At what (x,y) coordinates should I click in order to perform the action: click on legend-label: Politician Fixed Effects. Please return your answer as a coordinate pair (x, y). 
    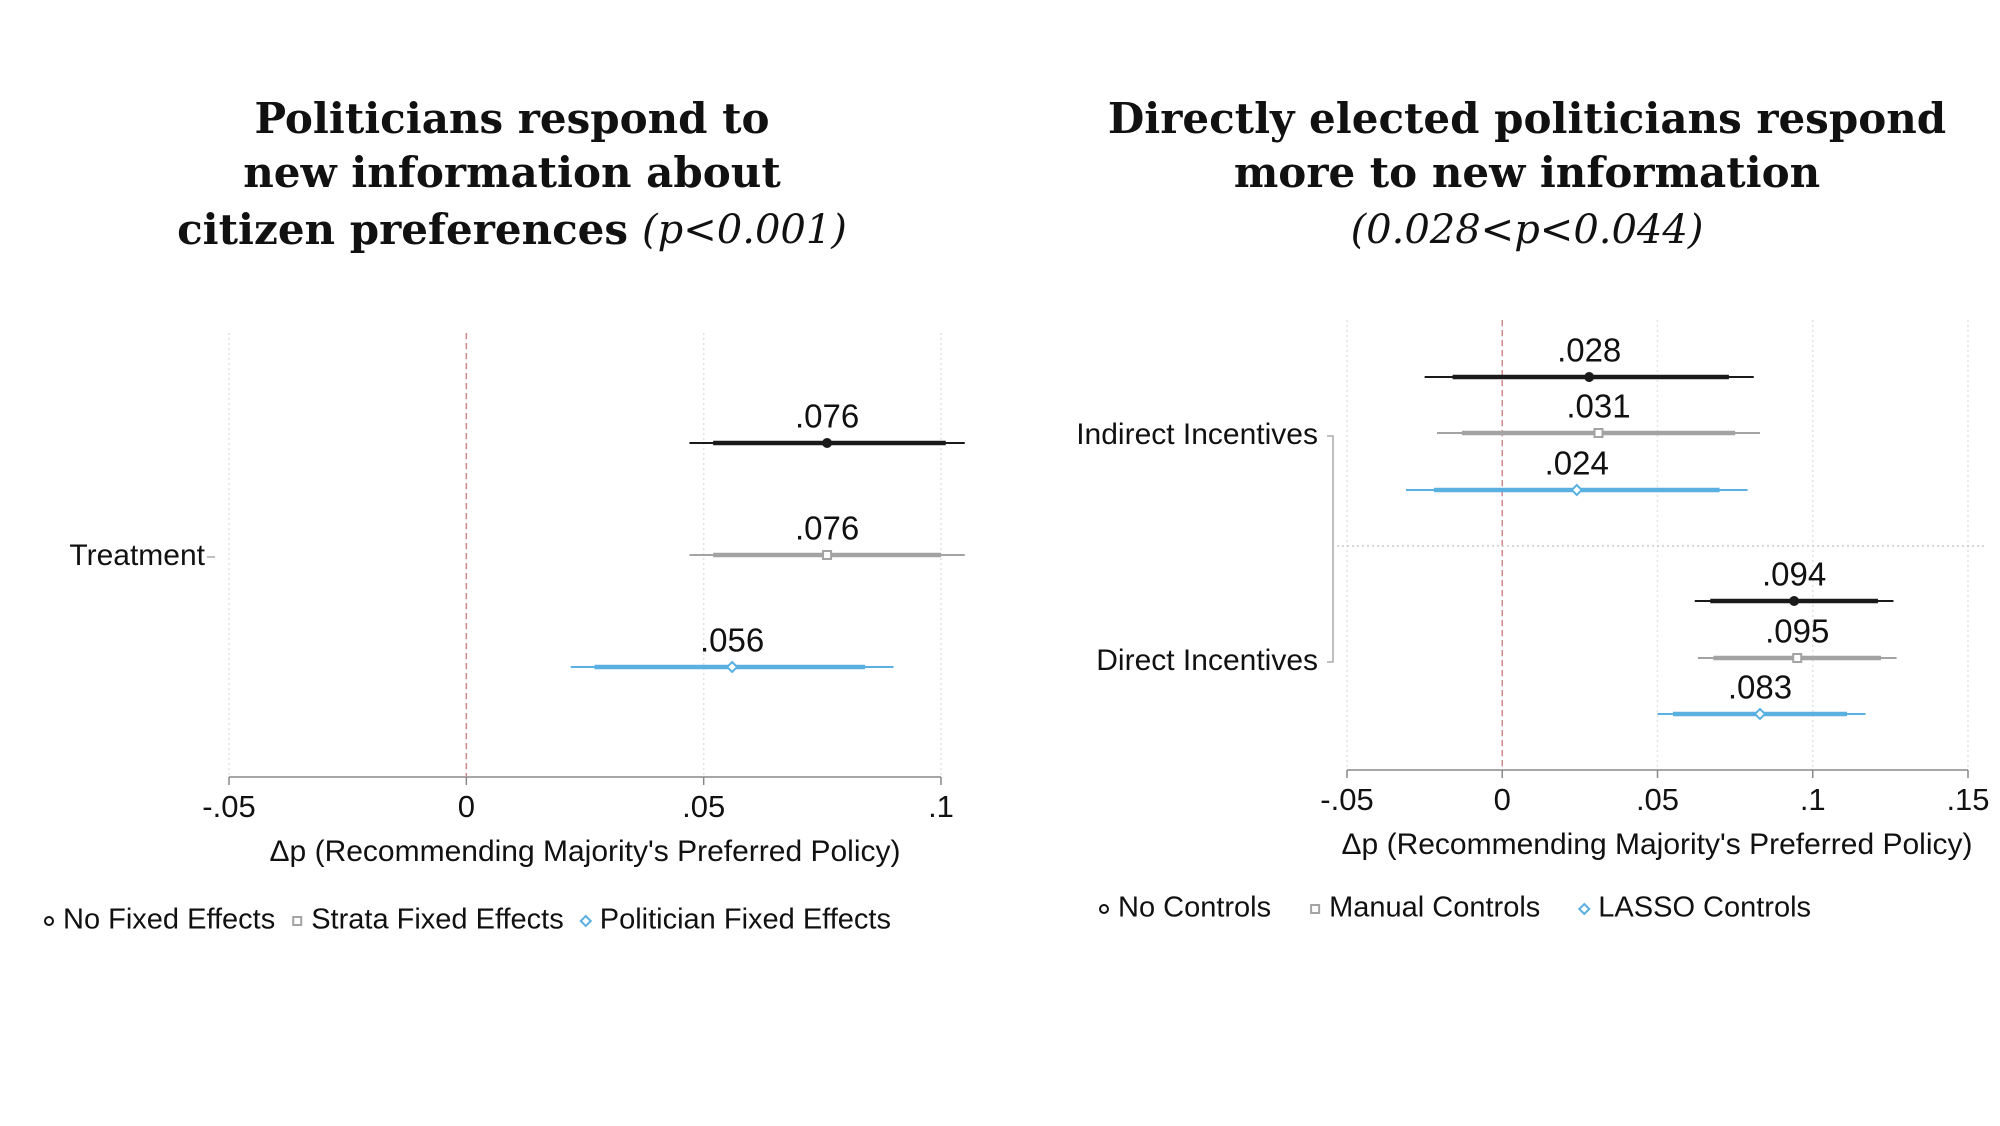
    Looking at the image, I should click on (745, 920).